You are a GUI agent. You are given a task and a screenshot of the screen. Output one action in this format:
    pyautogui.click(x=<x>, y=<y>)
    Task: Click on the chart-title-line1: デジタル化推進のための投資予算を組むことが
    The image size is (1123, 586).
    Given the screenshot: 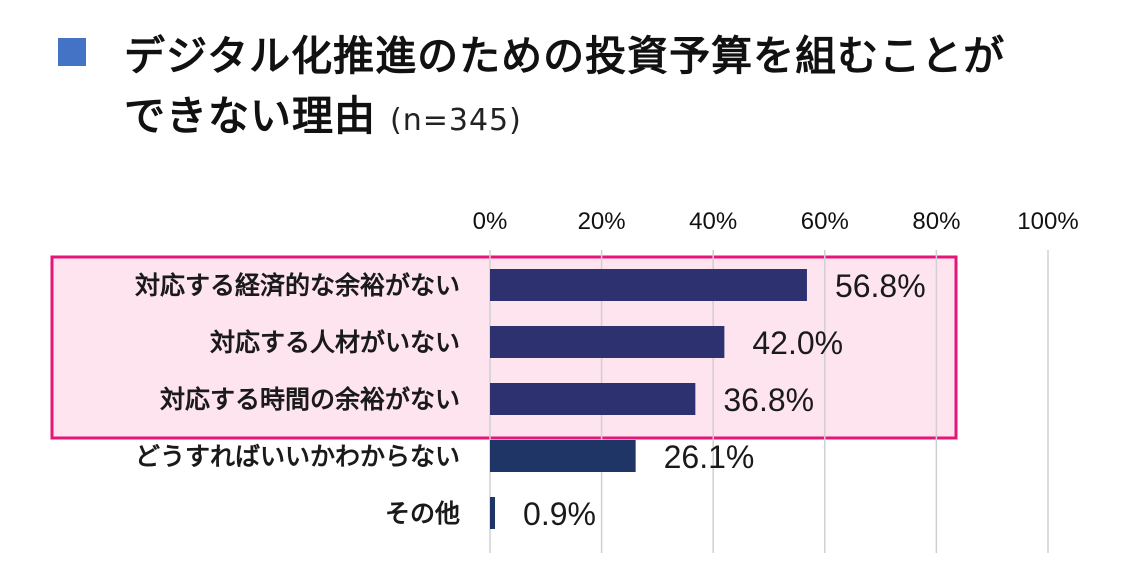 What is the action you would take?
    pyautogui.click(x=565, y=56)
    